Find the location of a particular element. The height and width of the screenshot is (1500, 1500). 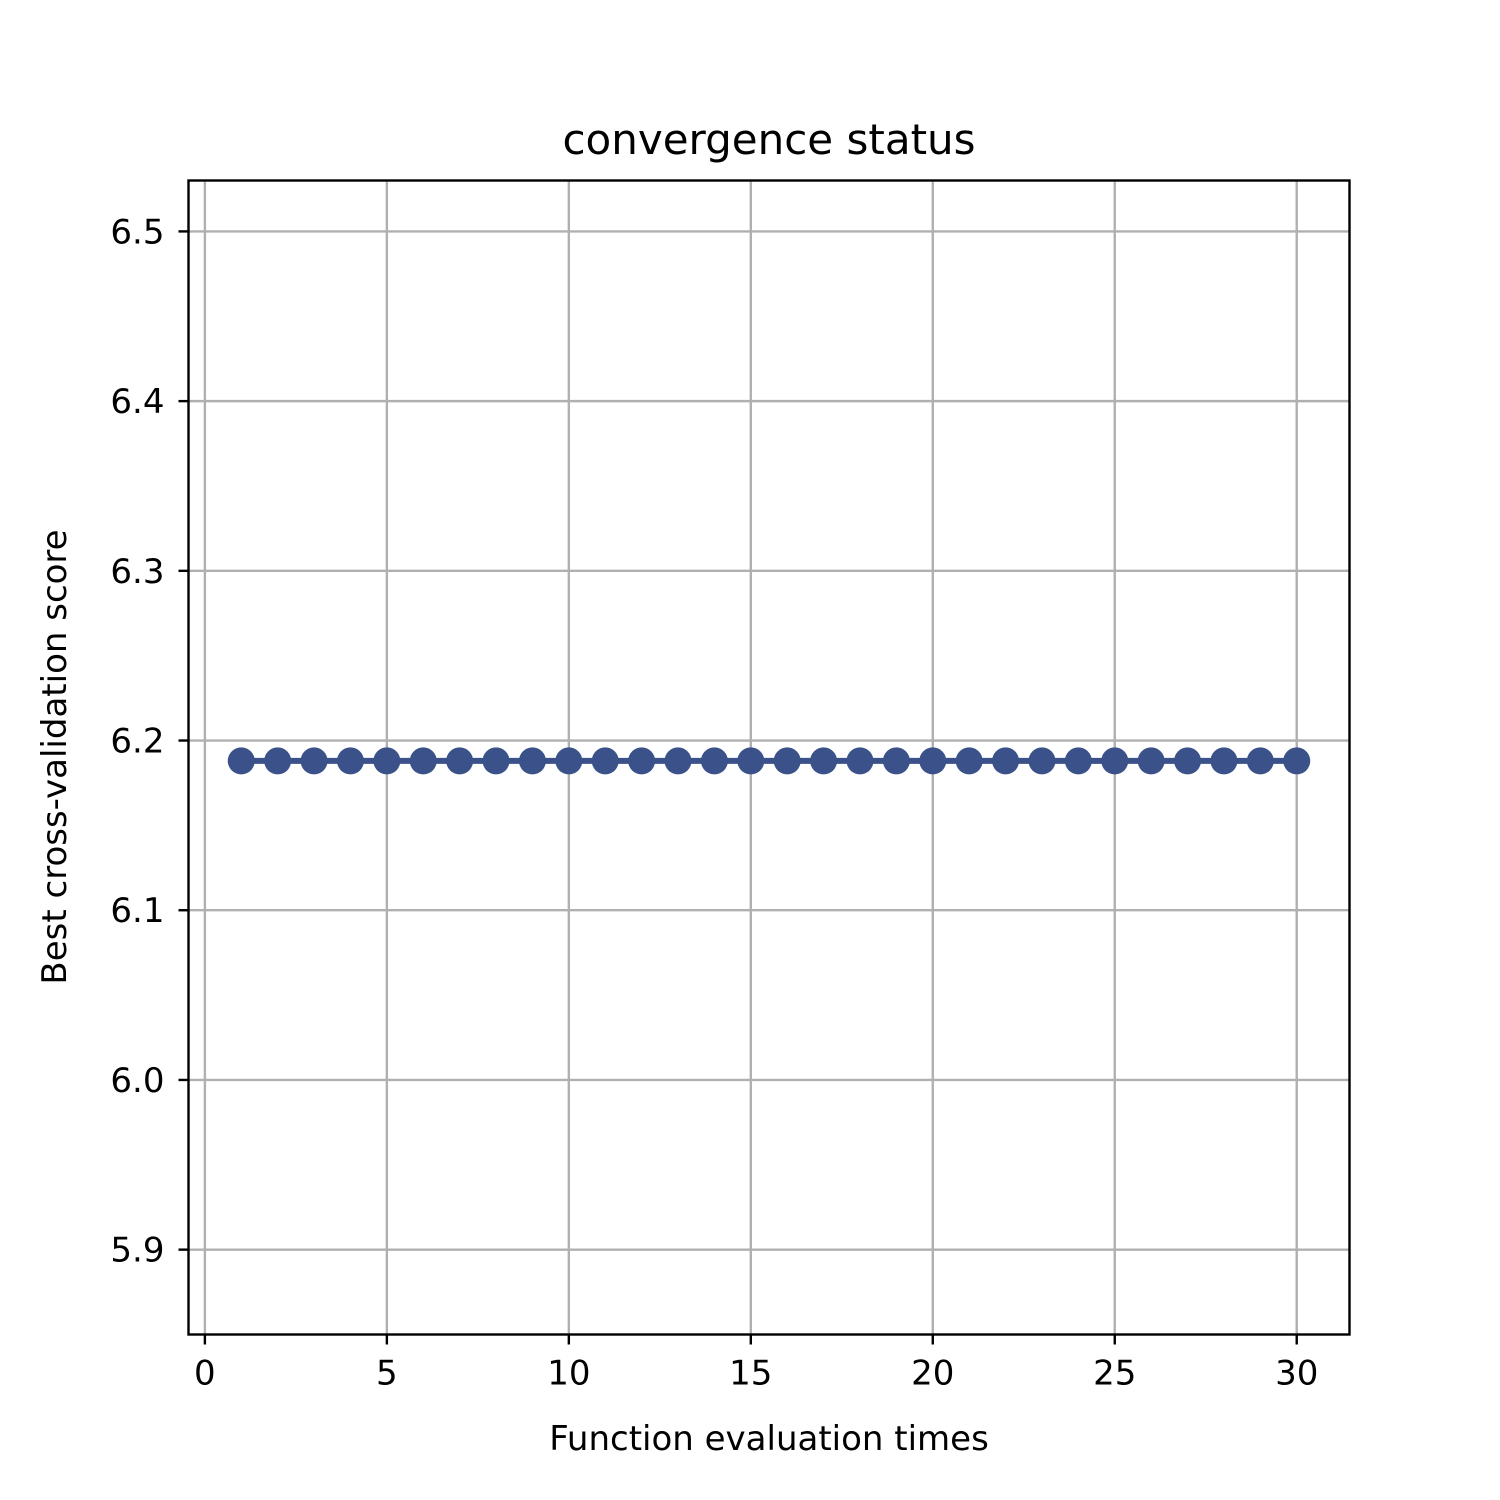

x-tick-label: 25 is located at coordinates (1114, 1374).